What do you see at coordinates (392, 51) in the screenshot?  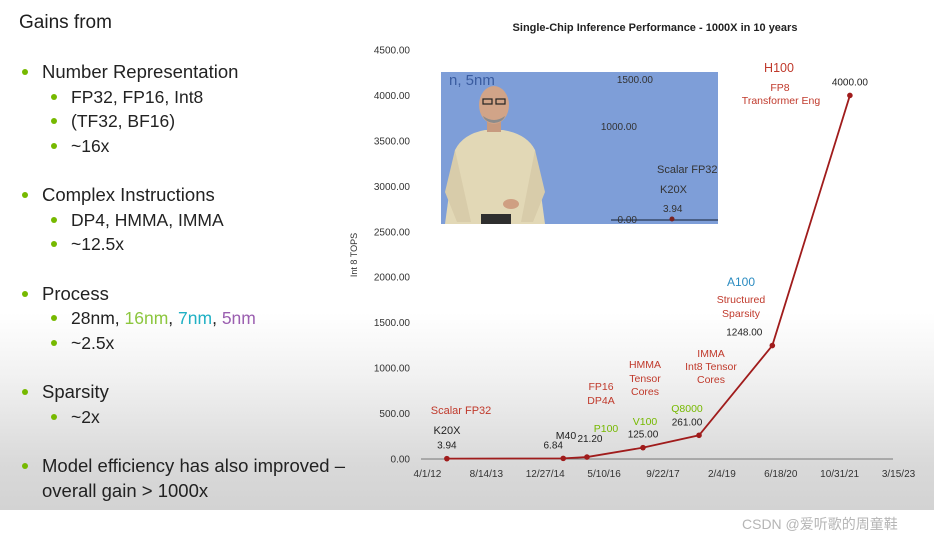 I see `y-tick-label: 4500.00` at bounding box center [392, 51].